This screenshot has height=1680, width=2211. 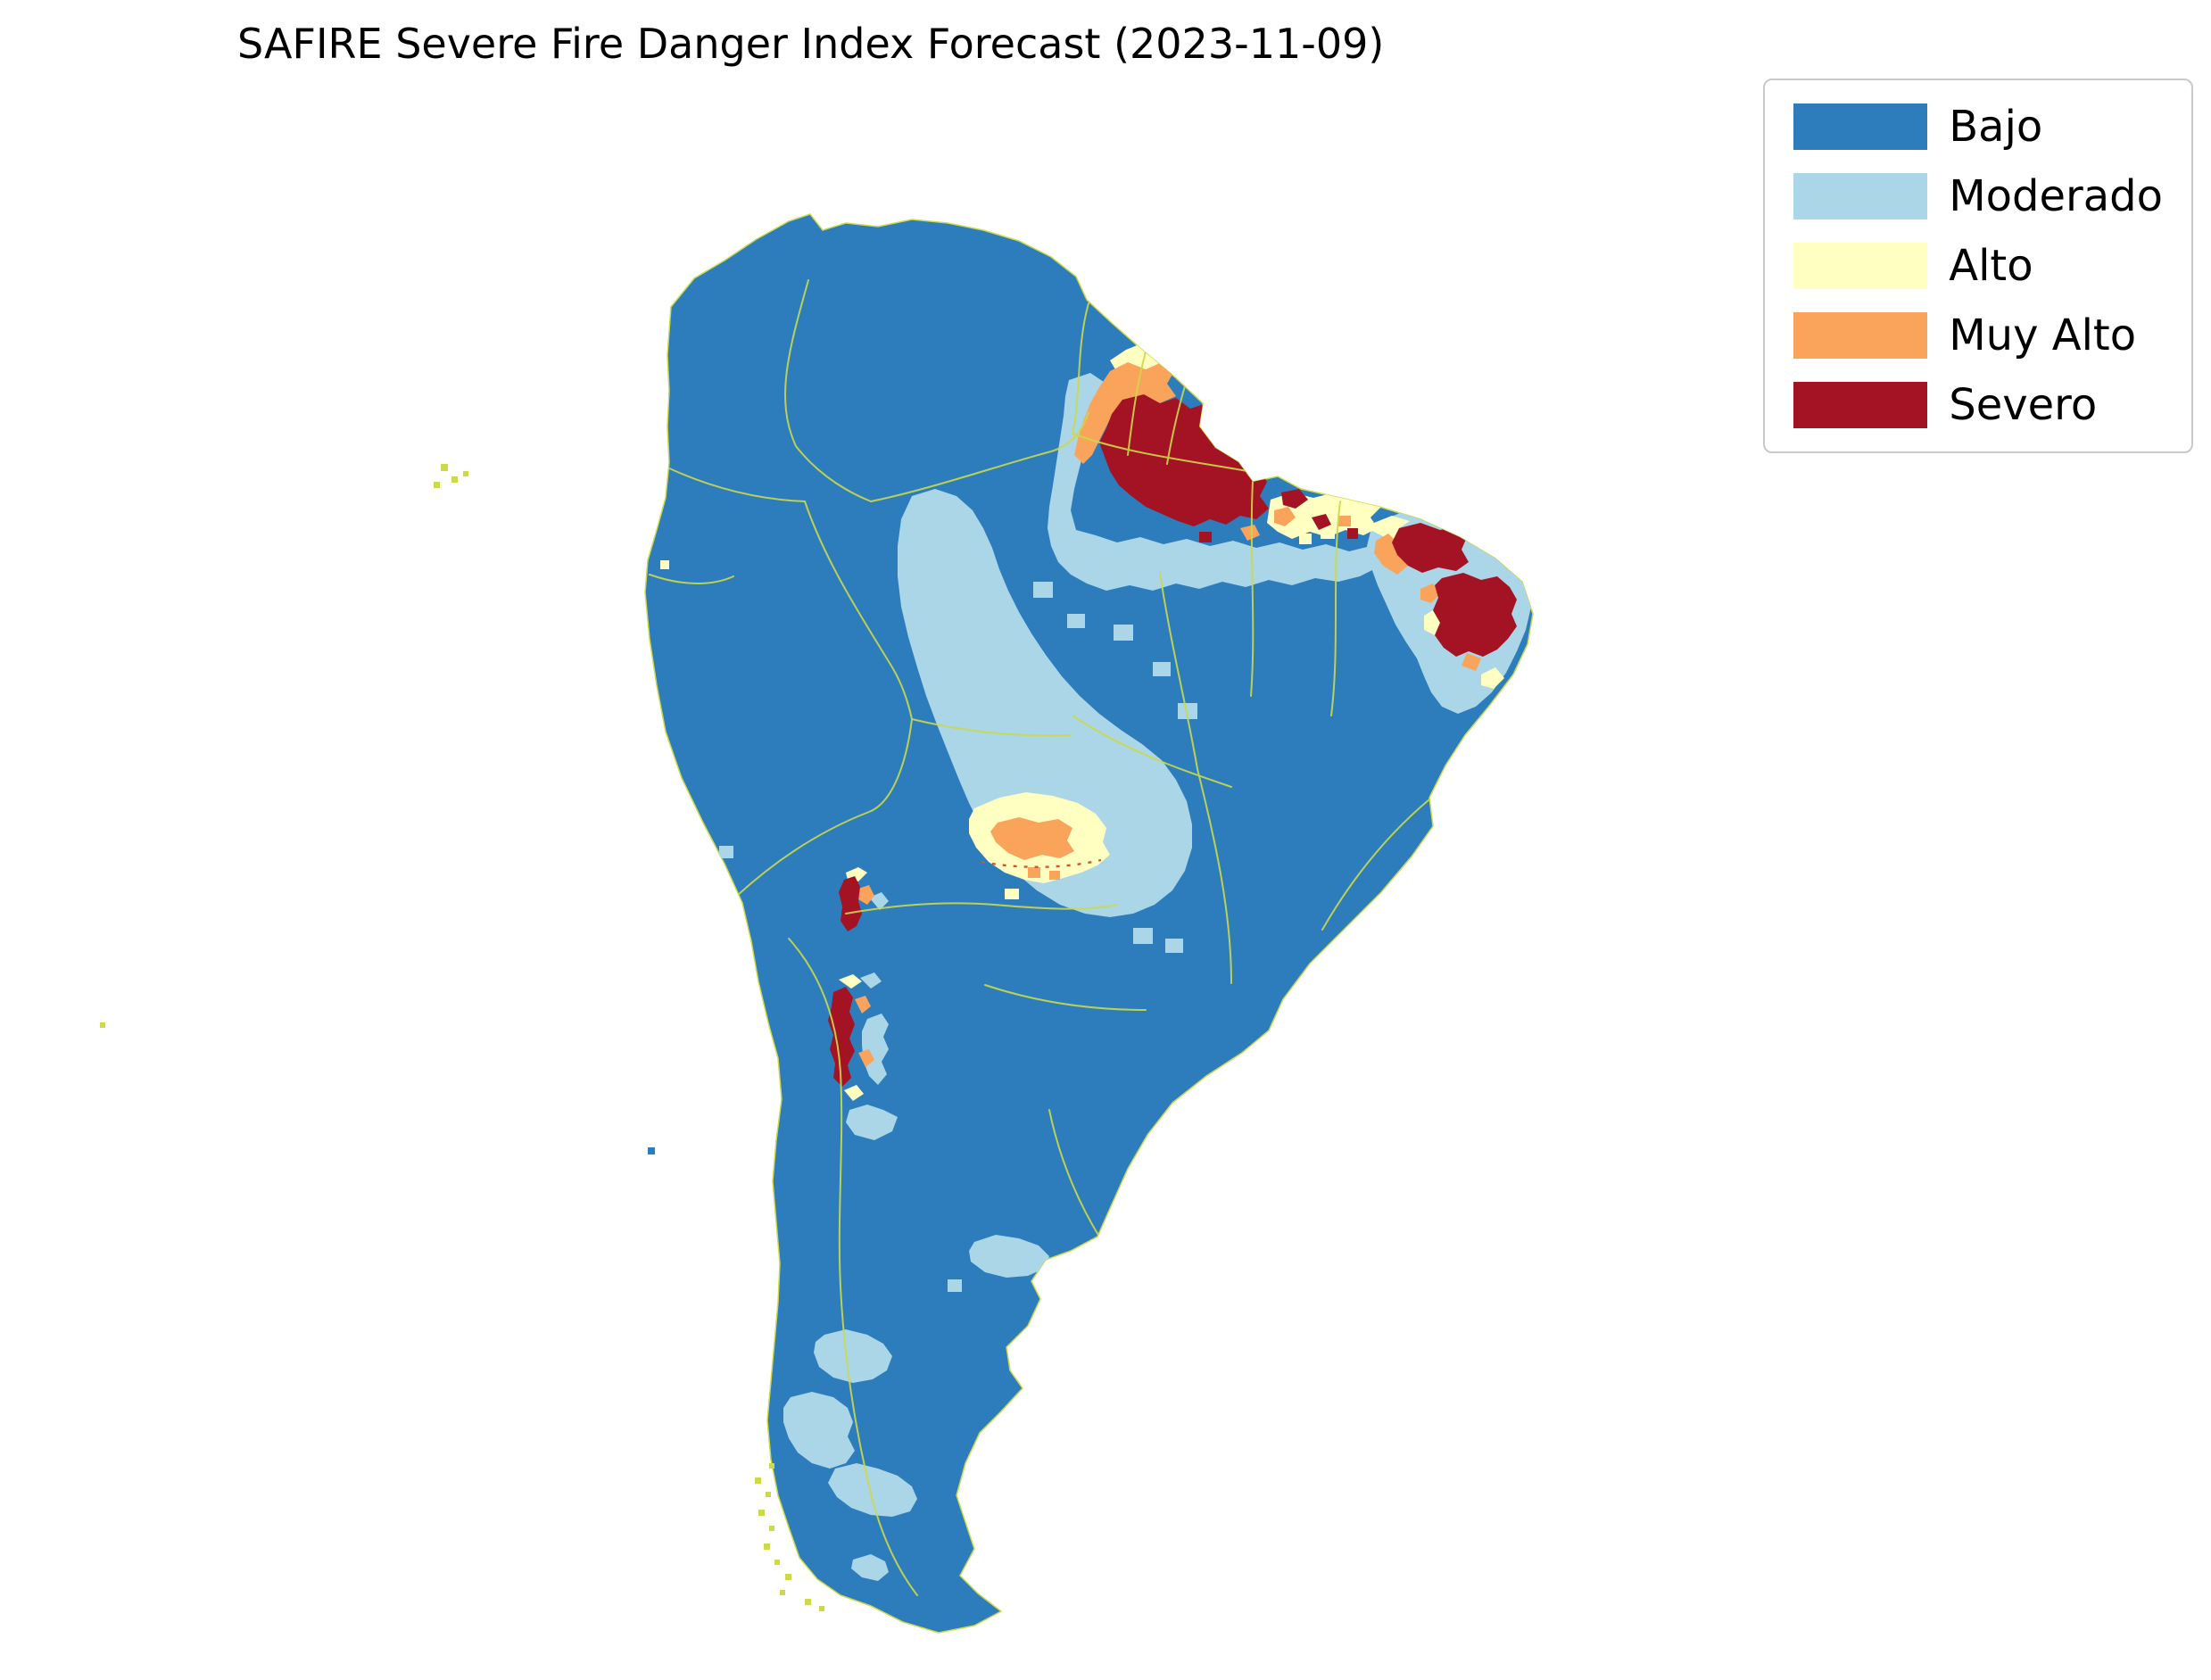 I want to click on disputed-border-dashed, so click(x=1041, y=863).